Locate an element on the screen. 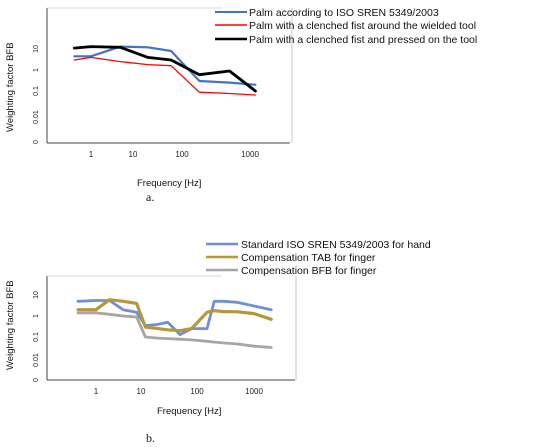  legend-label-a-1: Palm according to ISO SREN 5349/2003 is located at coordinates (344, 13).